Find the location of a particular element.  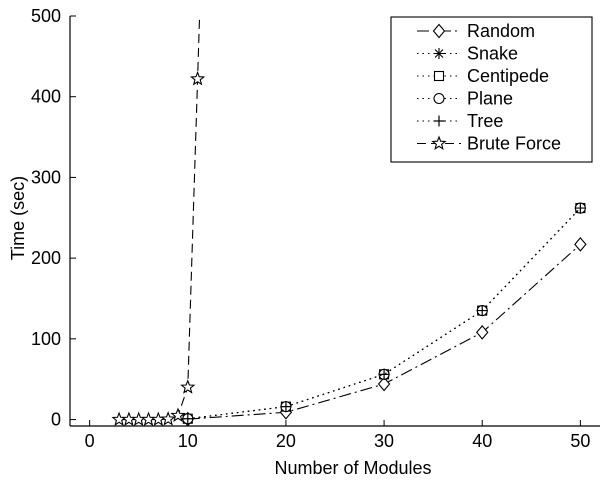

x-tick-label: 40 is located at coordinates (482, 441).